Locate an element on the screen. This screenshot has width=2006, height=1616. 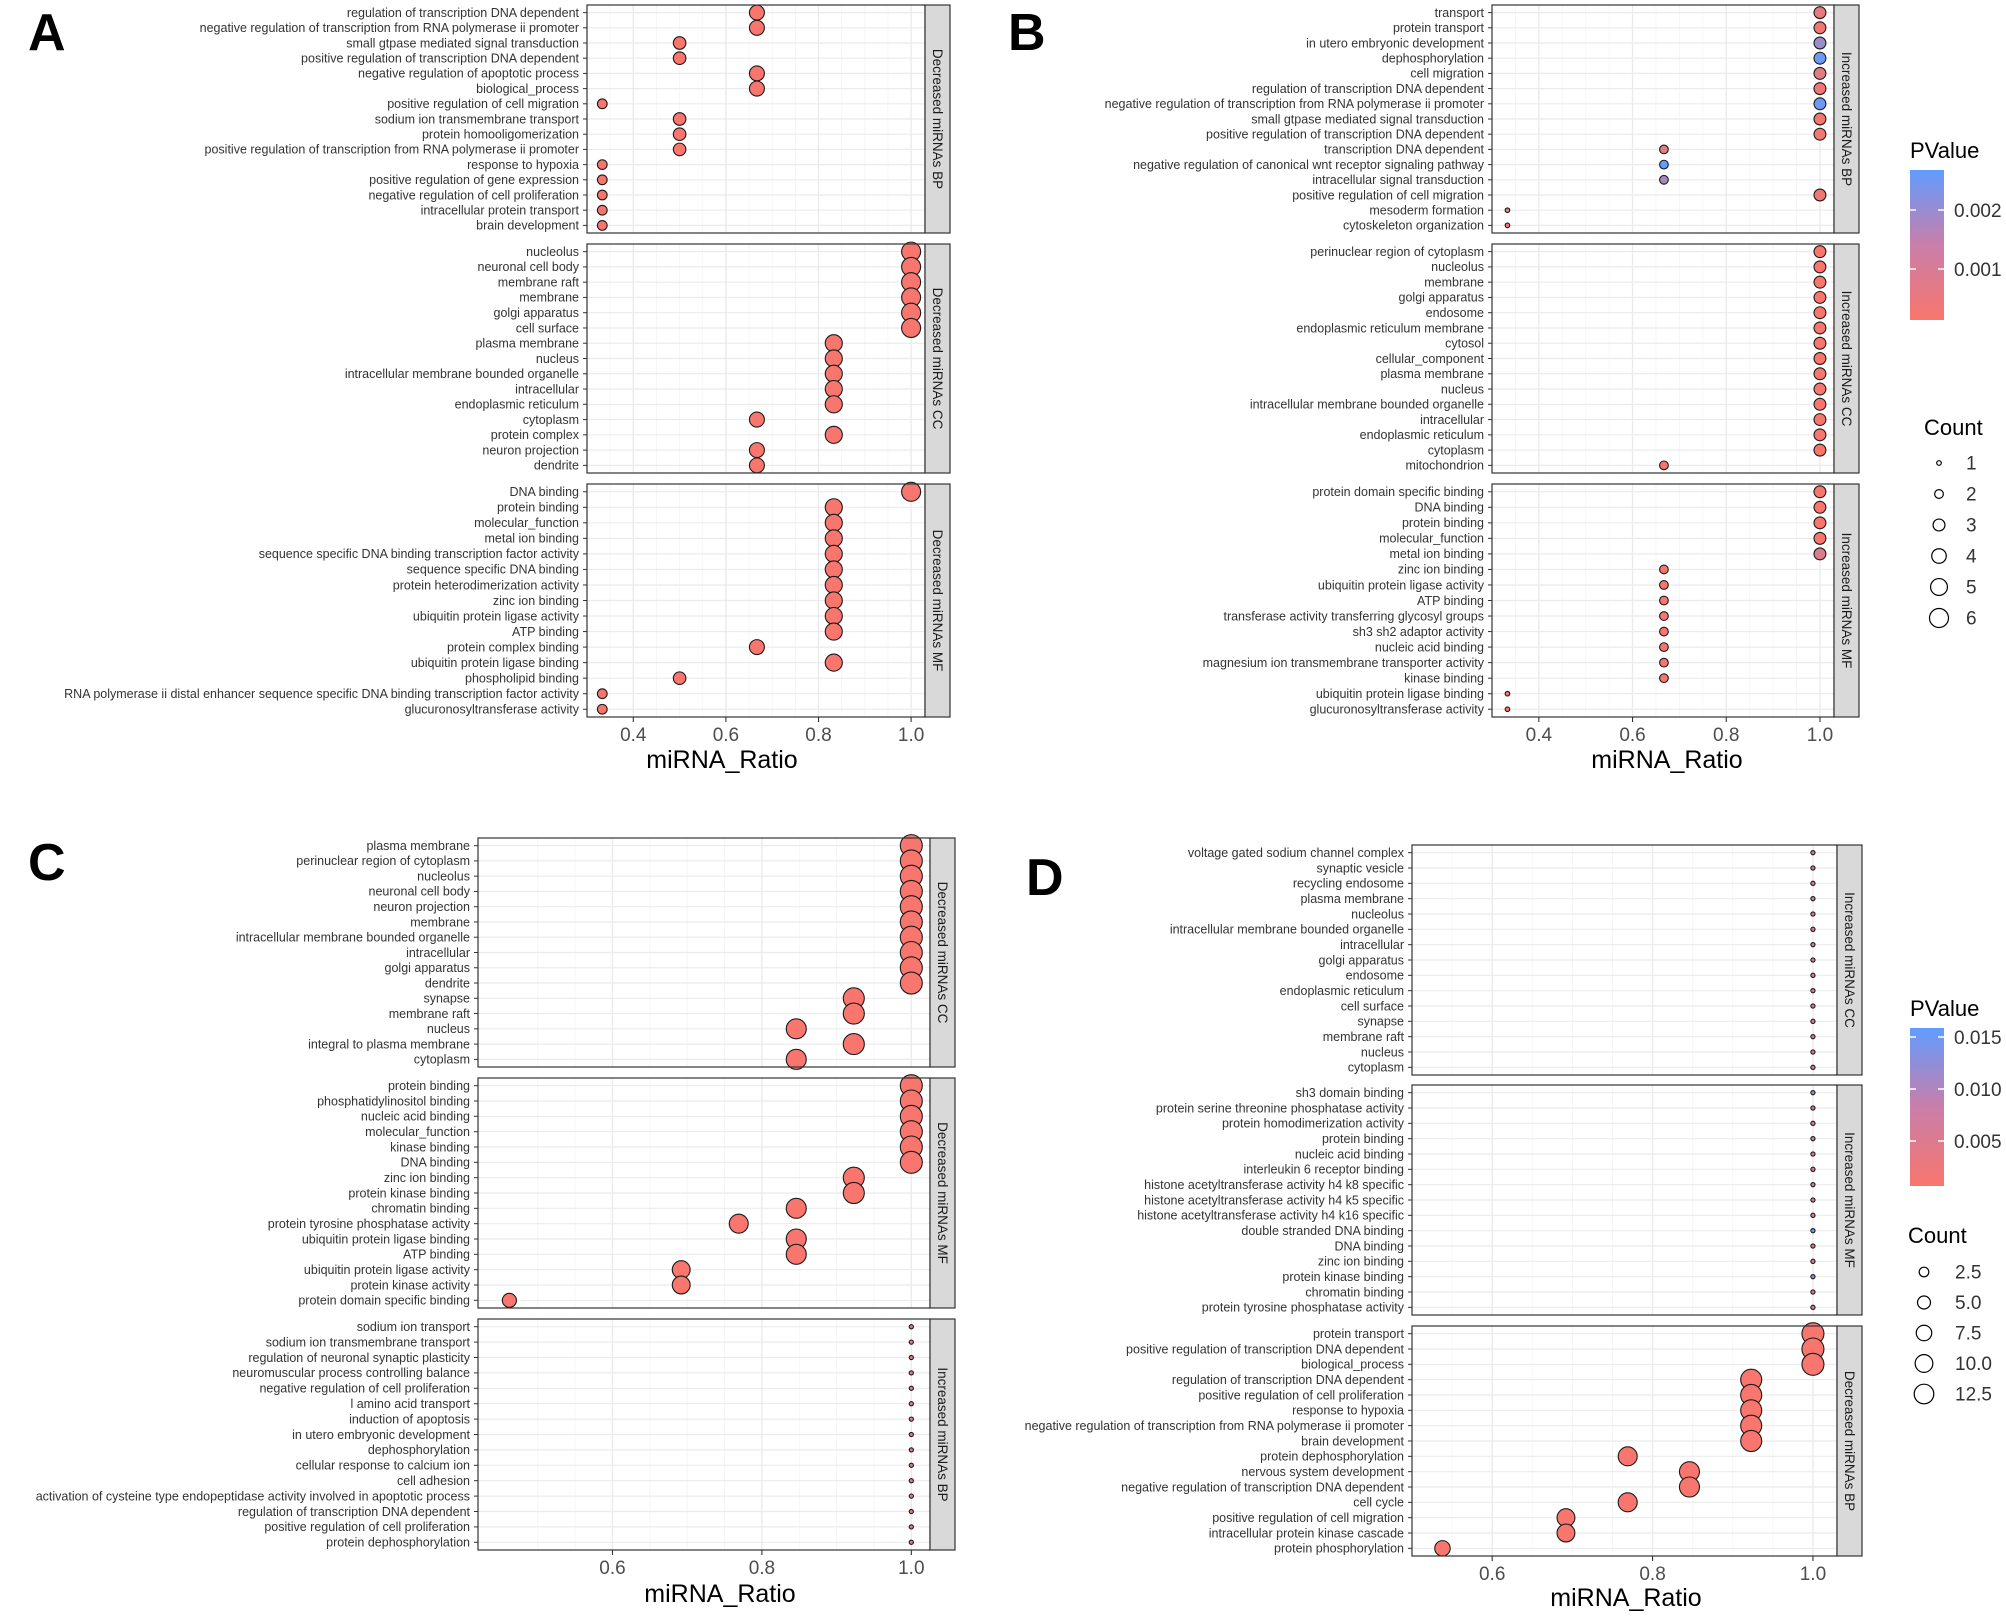
term-label: intracellular membrane bounded organelle is located at coordinates (1367, 405).